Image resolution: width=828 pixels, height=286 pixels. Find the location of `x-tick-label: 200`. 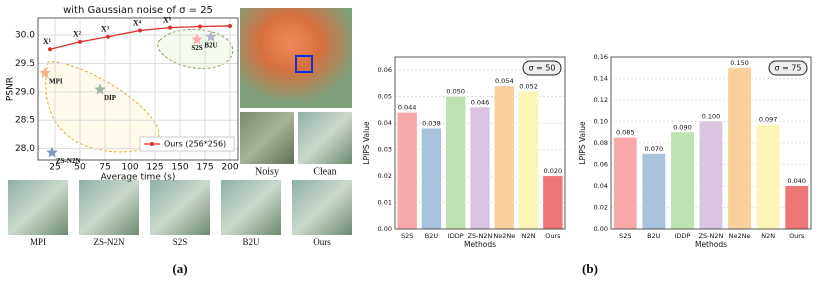

x-tick-label: 200 is located at coordinates (229, 168).